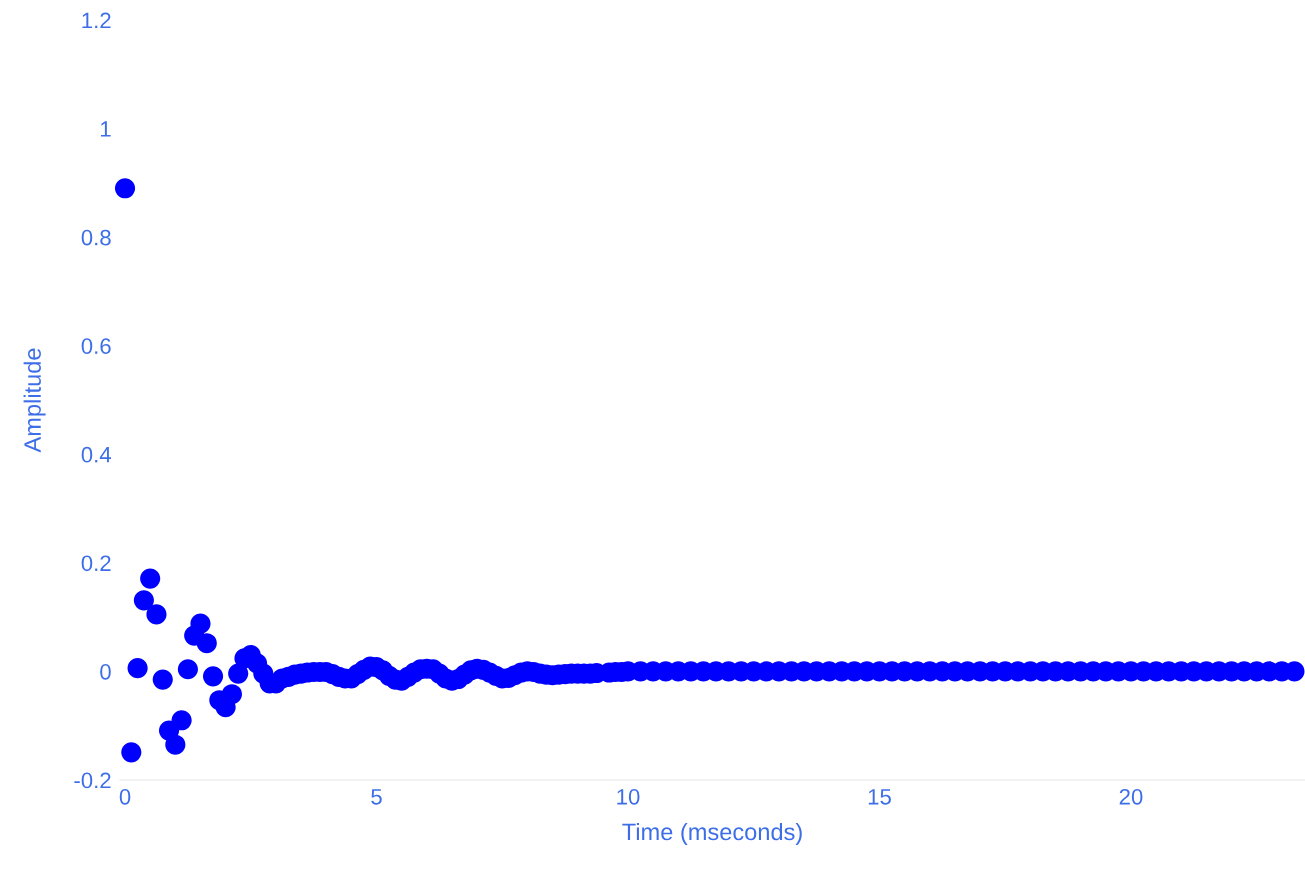  Describe the element at coordinates (96, 563) in the screenshot. I see `y-tick-label: 0.2` at that location.